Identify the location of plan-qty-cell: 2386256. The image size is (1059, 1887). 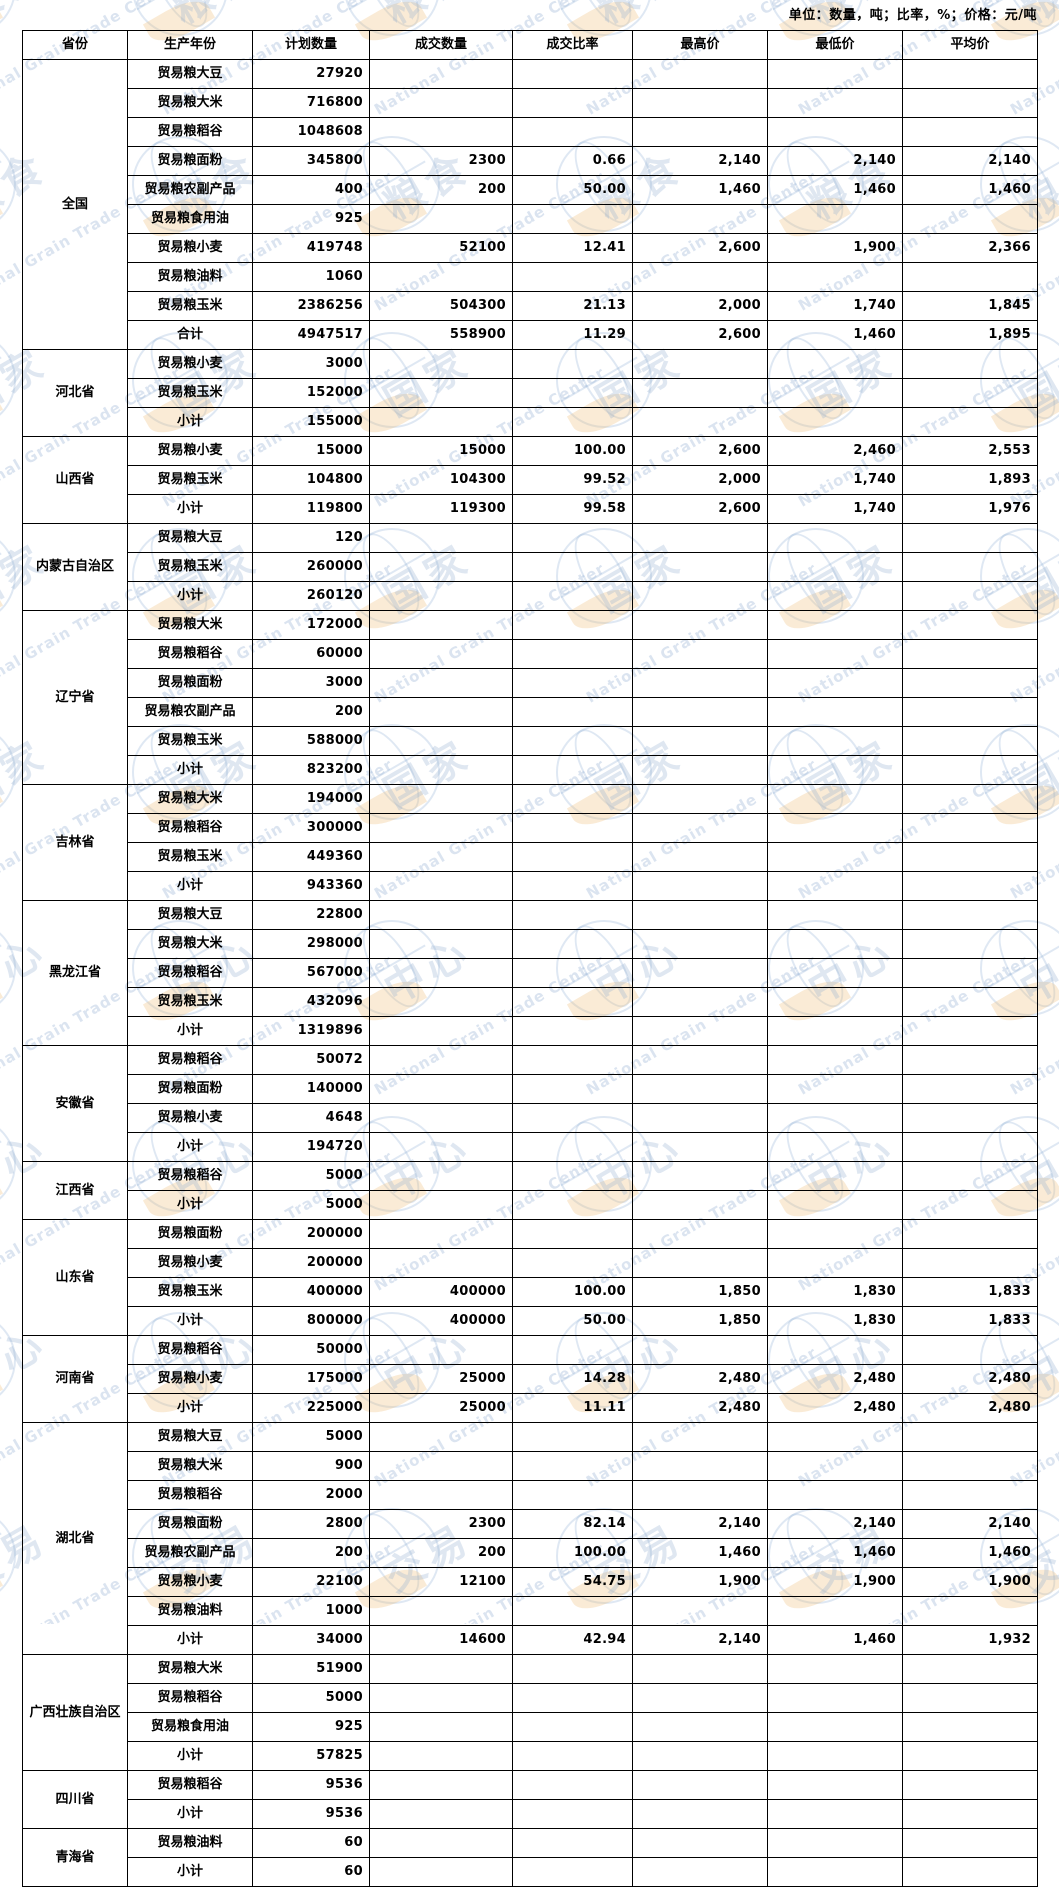
(311, 306).